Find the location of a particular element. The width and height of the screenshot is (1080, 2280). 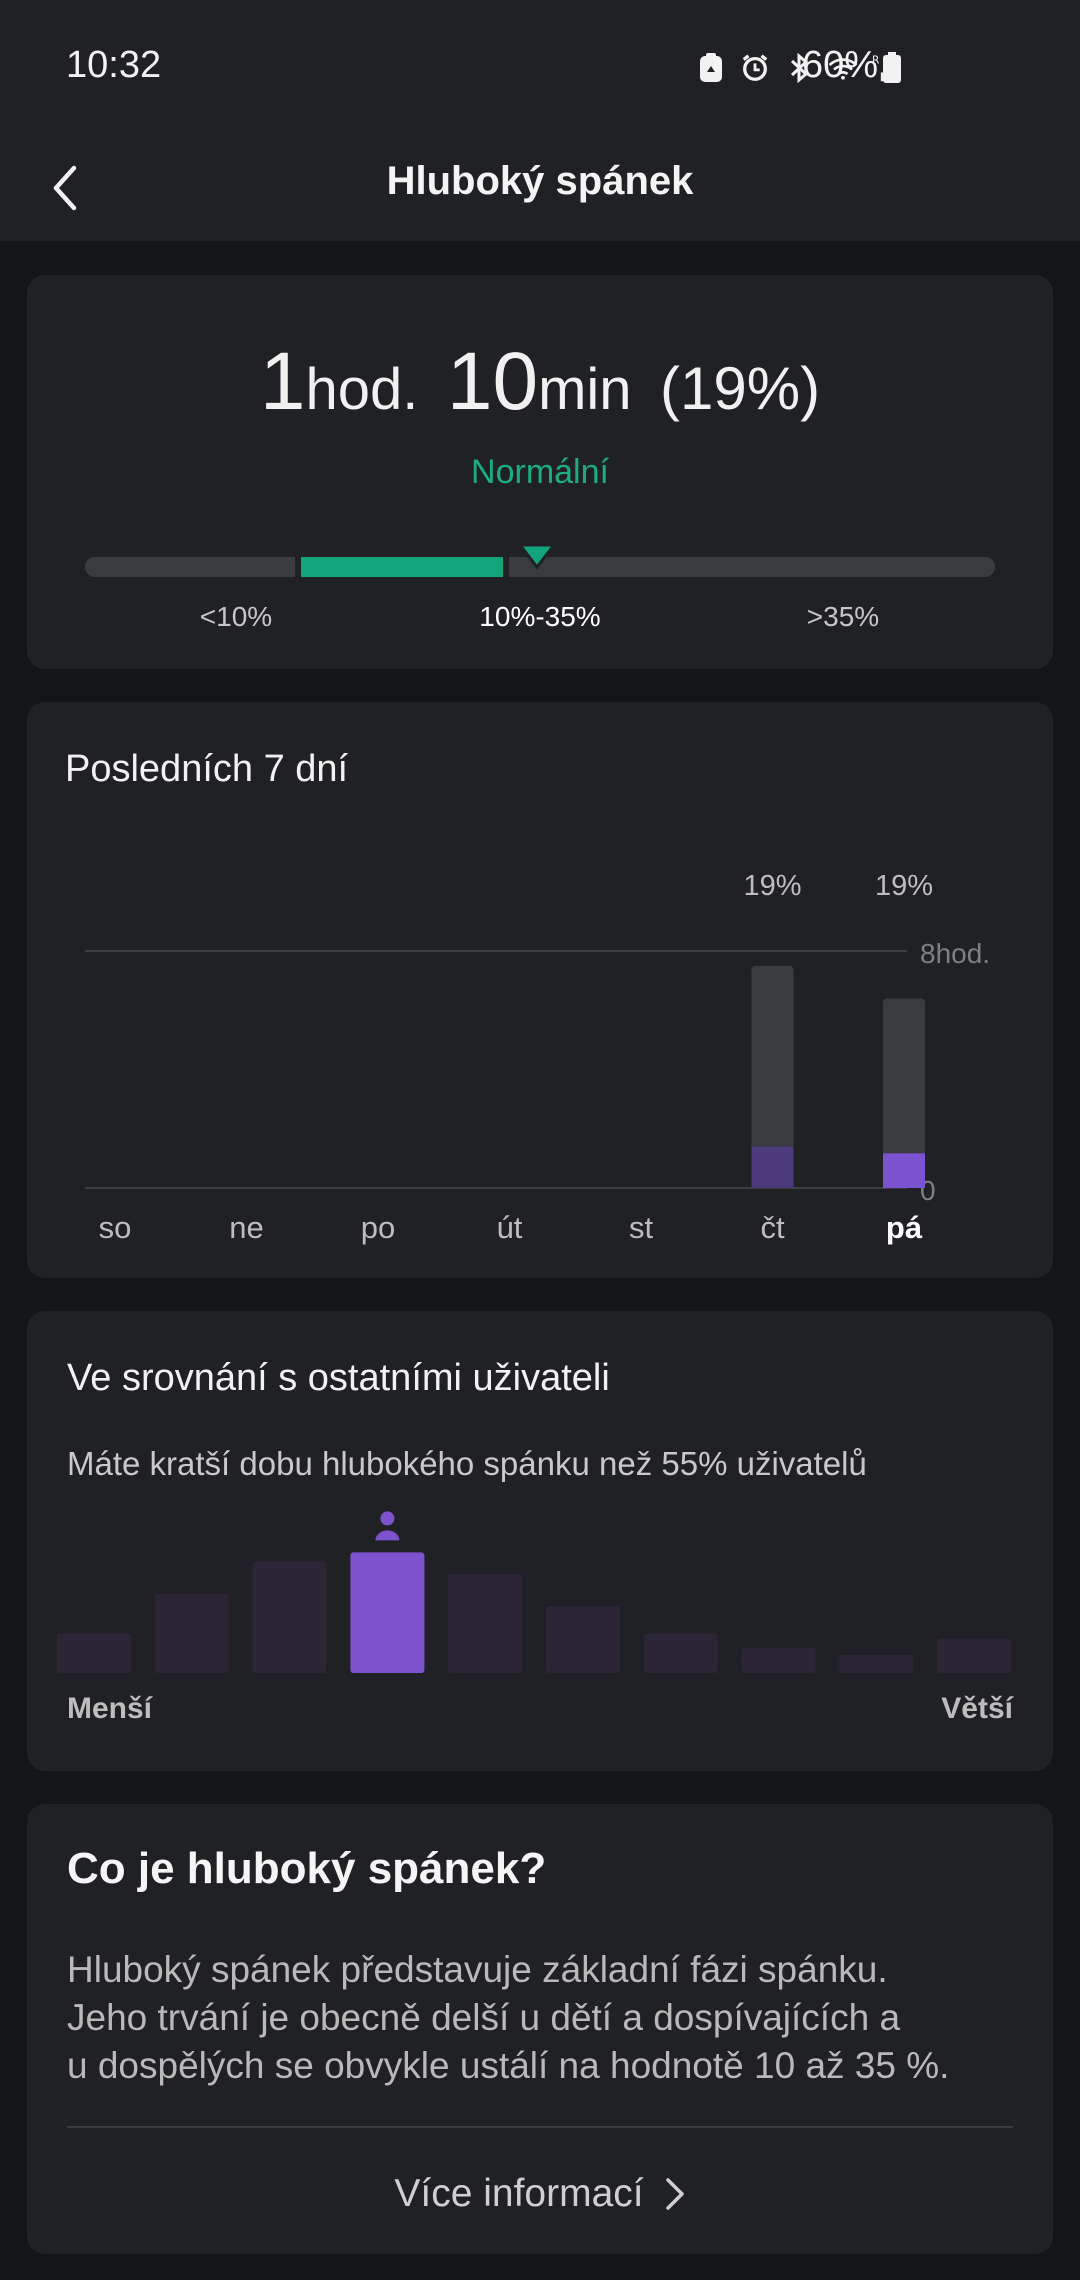

range-label-low: <10% is located at coordinates (236, 616).